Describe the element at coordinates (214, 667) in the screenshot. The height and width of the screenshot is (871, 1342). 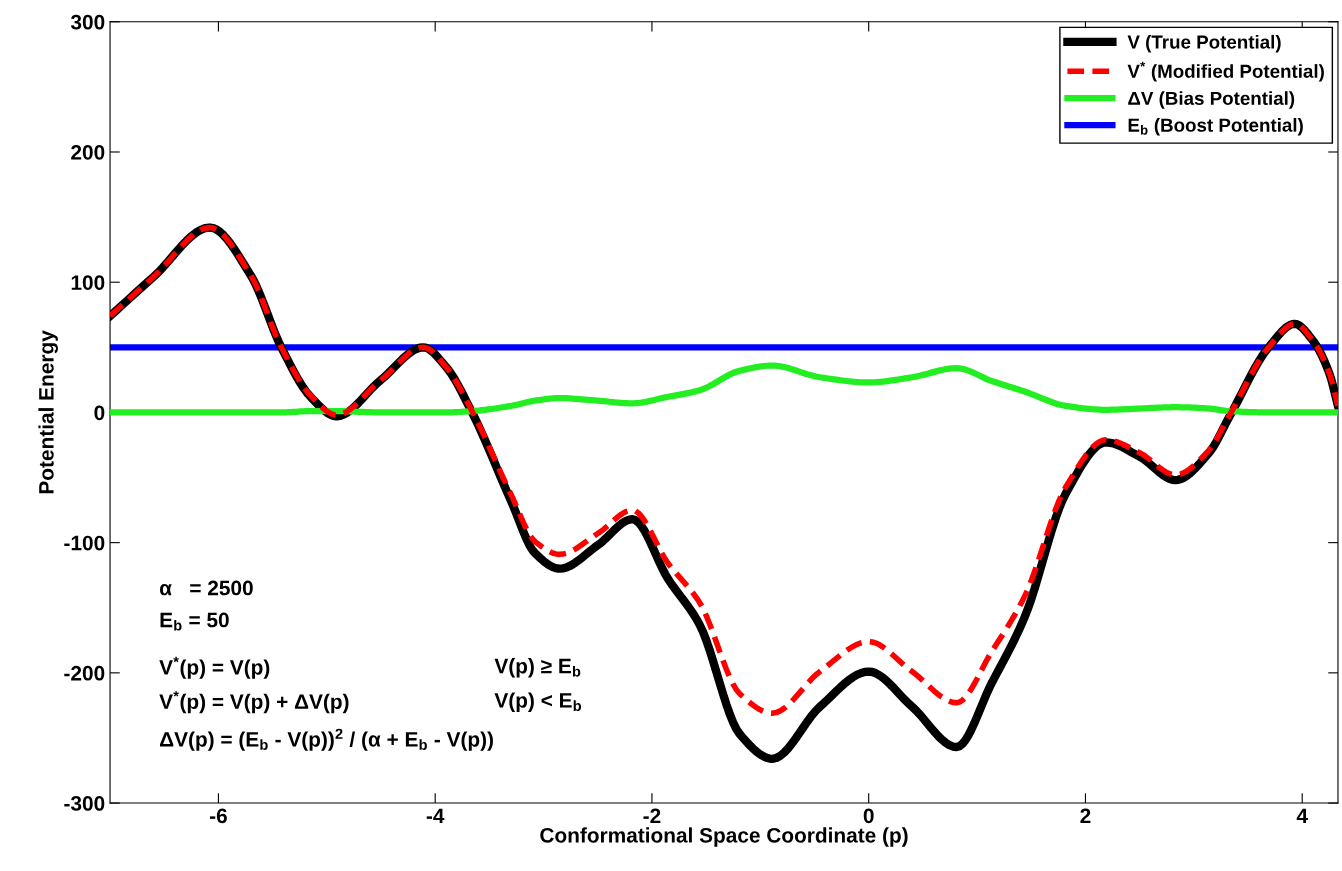
I see `annotation: V$^{*}$(p) = V(p)` at that location.